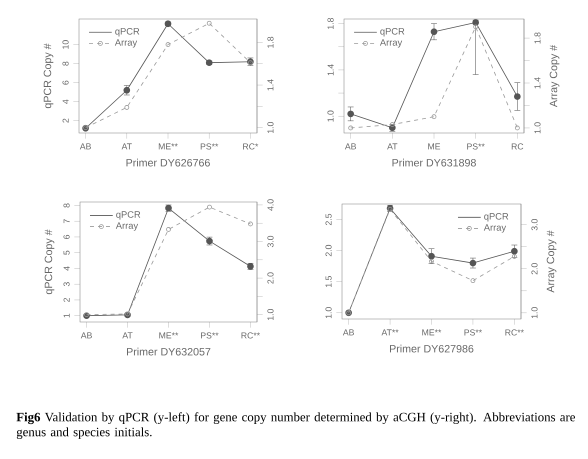 Image resolution: width=588 pixels, height=459 pixels. I want to click on text: Fig6 Validation by qPCR (y-left) for gene copy number determined by aCGH (y-right). Abbreviations are genus and species initials., so click(295, 425).